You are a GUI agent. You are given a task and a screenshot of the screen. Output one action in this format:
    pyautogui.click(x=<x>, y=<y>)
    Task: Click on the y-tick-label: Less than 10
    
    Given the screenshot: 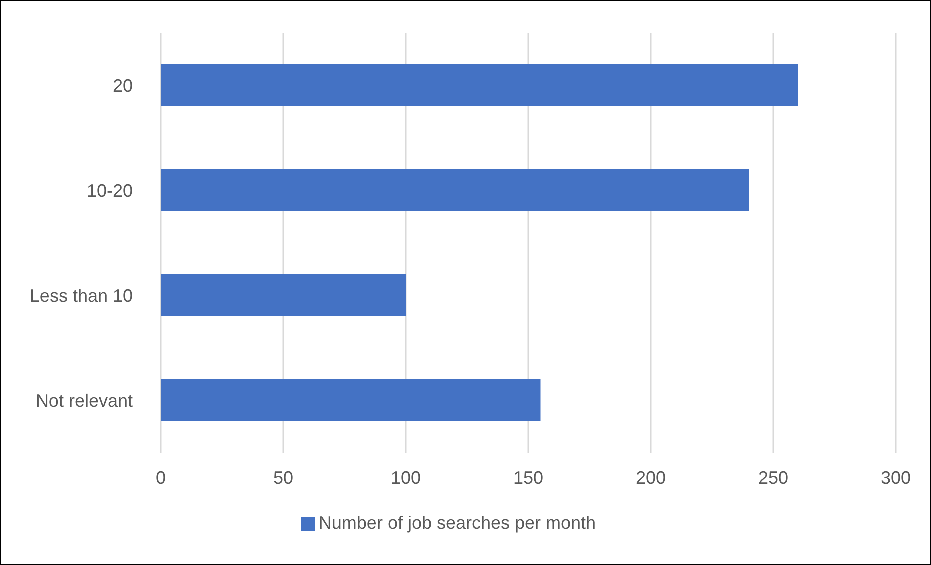 What is the action you would take?
    pyautogui.click(x=81, y=296)
    